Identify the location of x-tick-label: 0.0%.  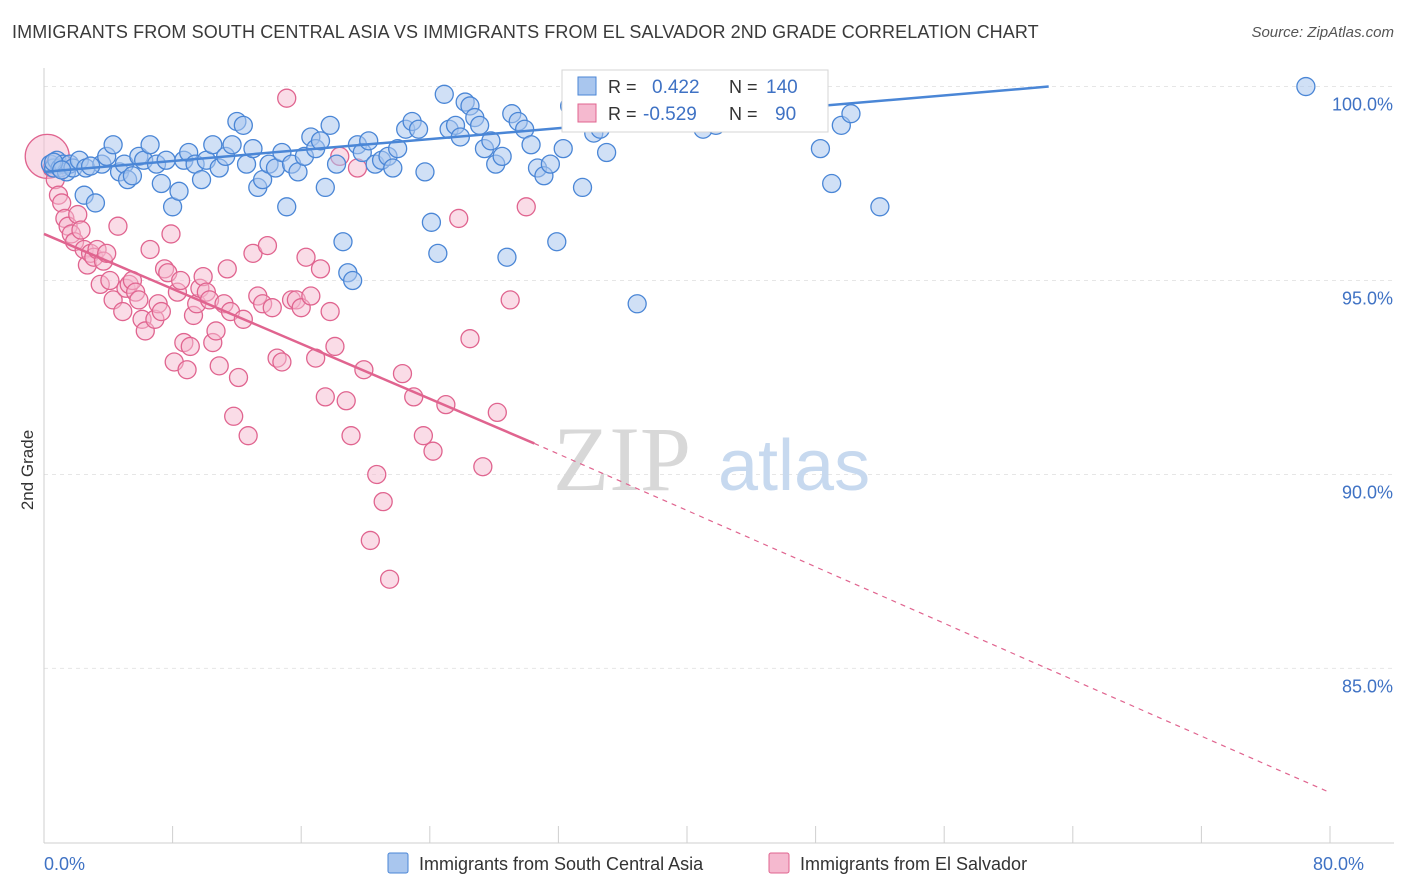
(64, 864).